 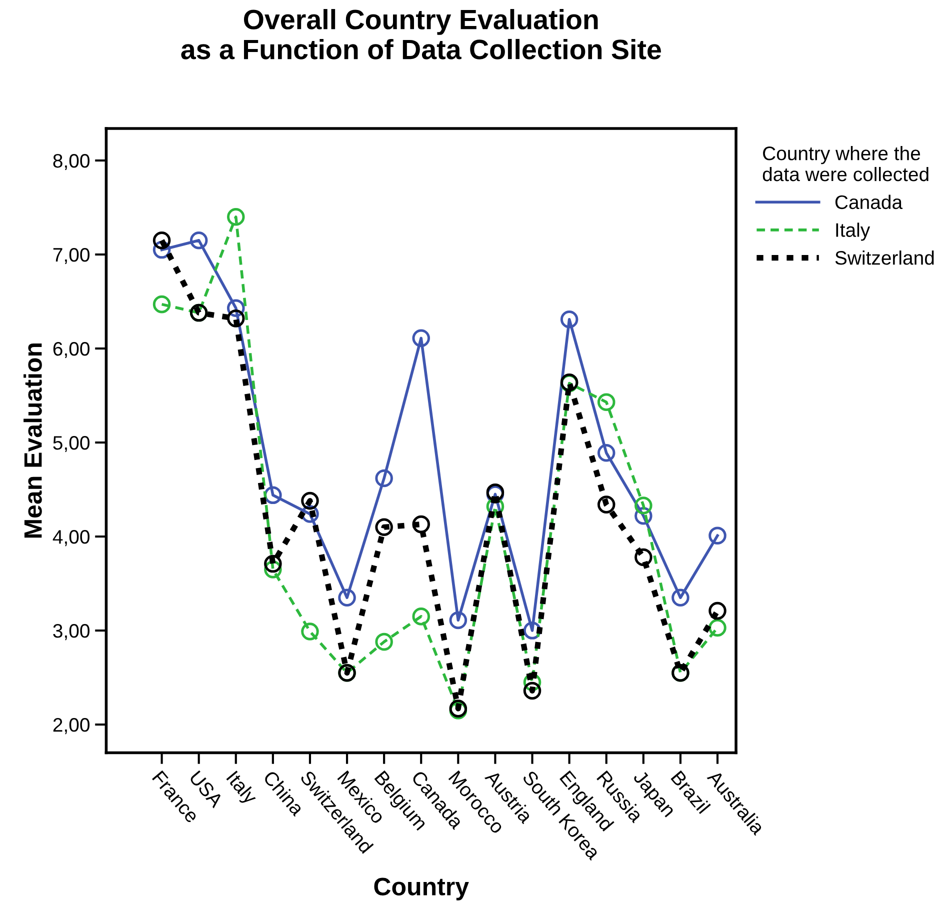 What do you see at coordinates (71, 162) in the screenshot?
I see `y-tick-label: 8,00` at bounding box center [71, 162].